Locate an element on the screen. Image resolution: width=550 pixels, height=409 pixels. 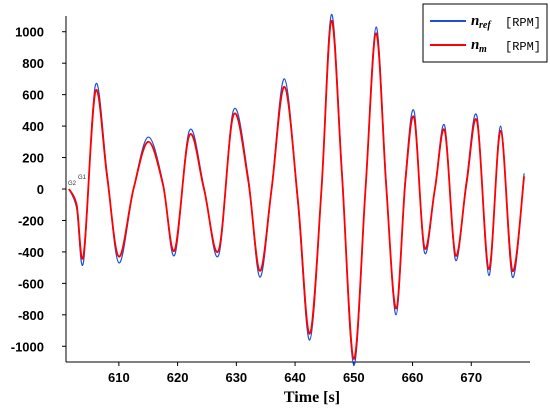
y-tick-label: 1000 is located at coordinates (29, 32).